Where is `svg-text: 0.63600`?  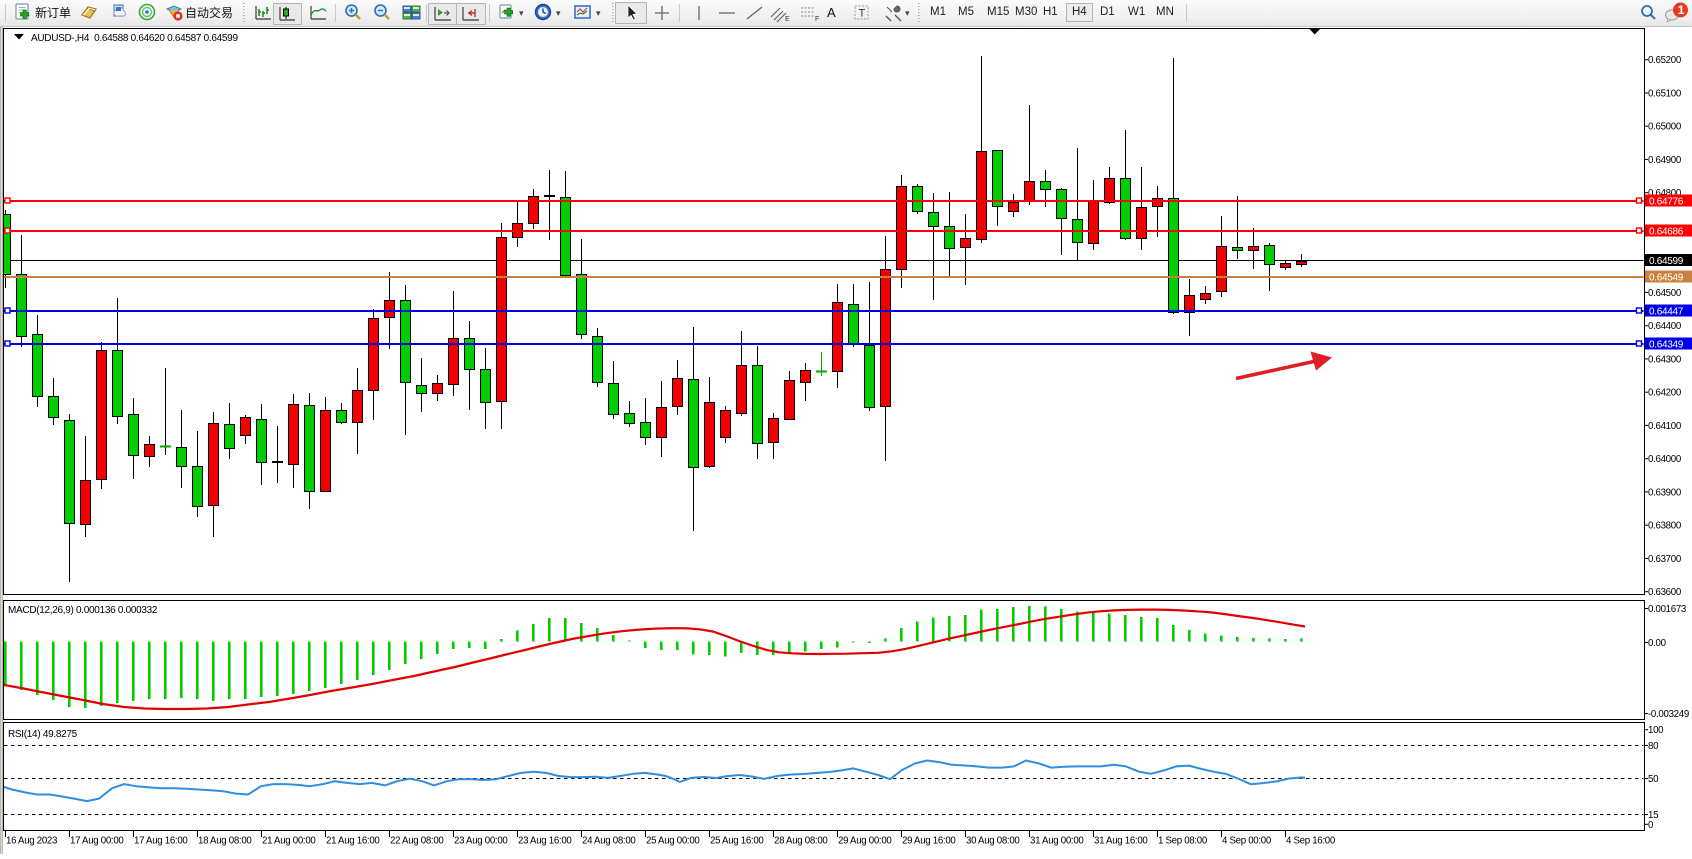 svg-text: 0.63600 is located at coordinates (1665, 592).